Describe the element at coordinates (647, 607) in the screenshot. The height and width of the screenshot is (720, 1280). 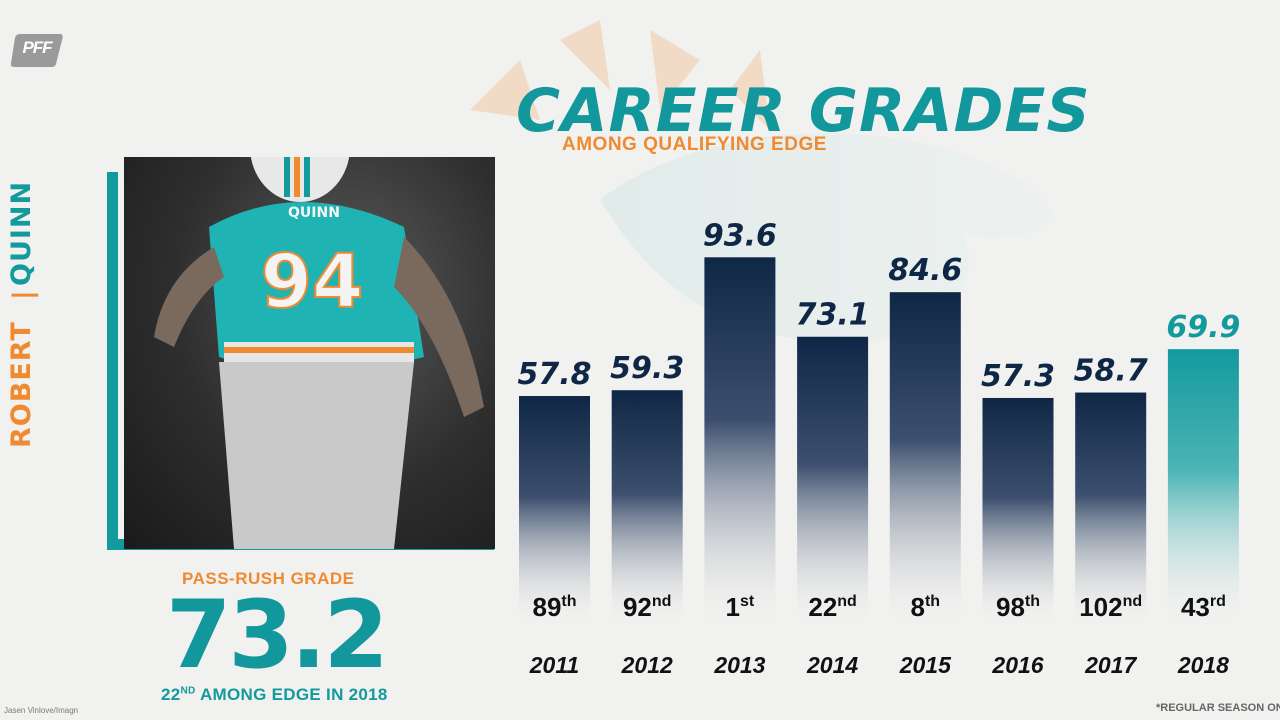
I see `rank-label-2012: 92nd` at that location.